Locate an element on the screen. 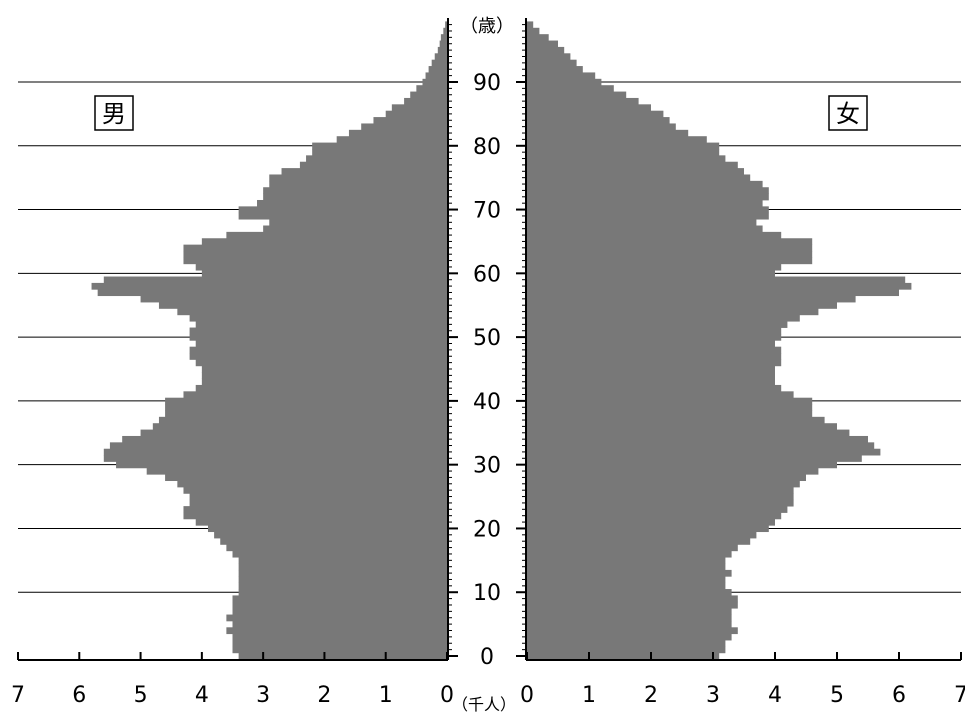 This screenshot has height=716, width=965. x-tick-label-male-1: 1 is located at coordinates (386, 695).